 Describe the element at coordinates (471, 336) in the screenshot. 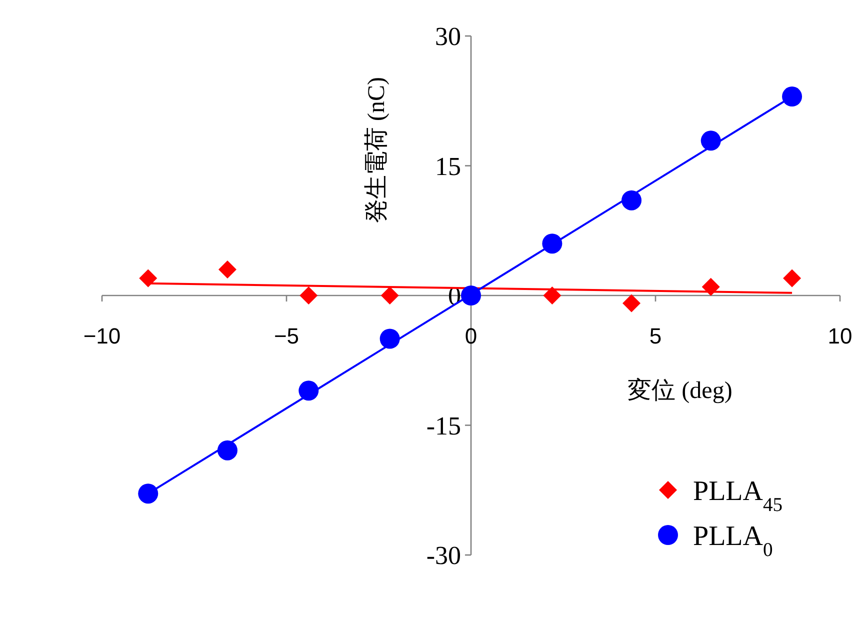

I see `x-tick-label: 0` at that location.